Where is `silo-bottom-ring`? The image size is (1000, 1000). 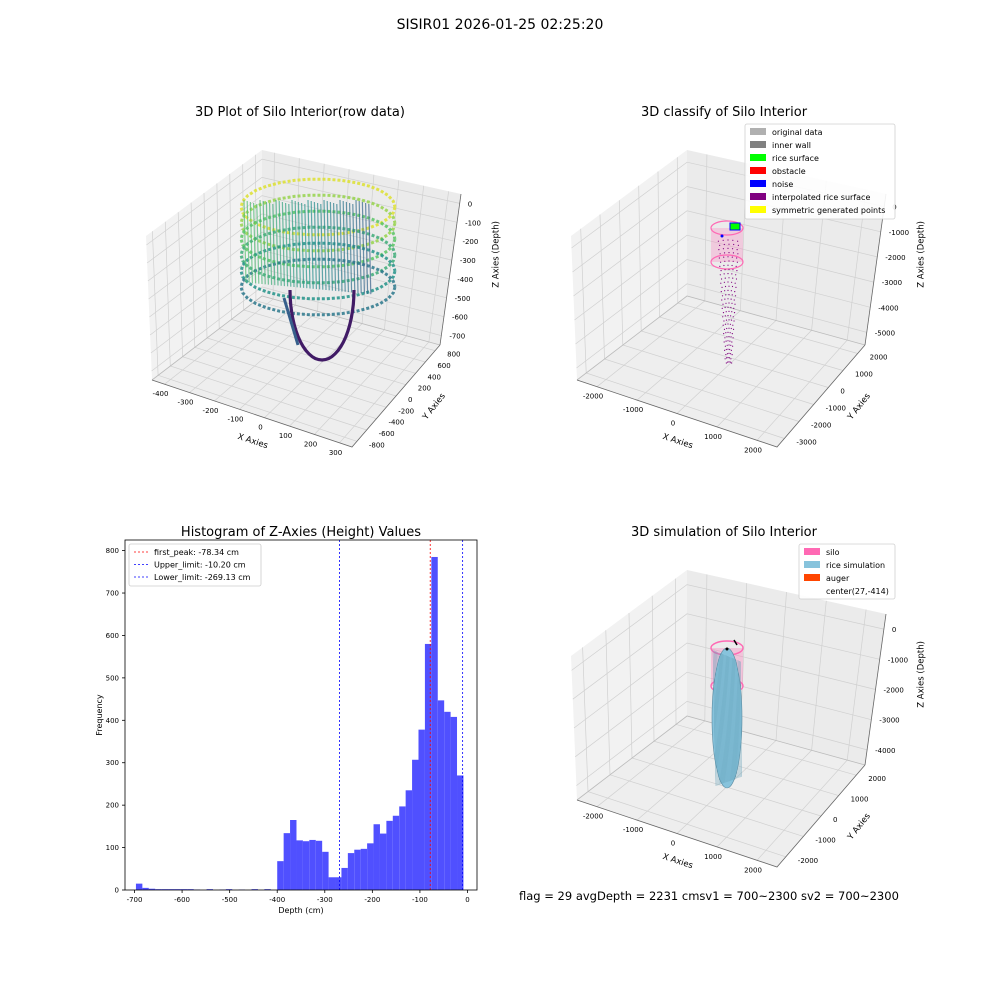 silo-bottom-ring is located at coordinates (727, 262).